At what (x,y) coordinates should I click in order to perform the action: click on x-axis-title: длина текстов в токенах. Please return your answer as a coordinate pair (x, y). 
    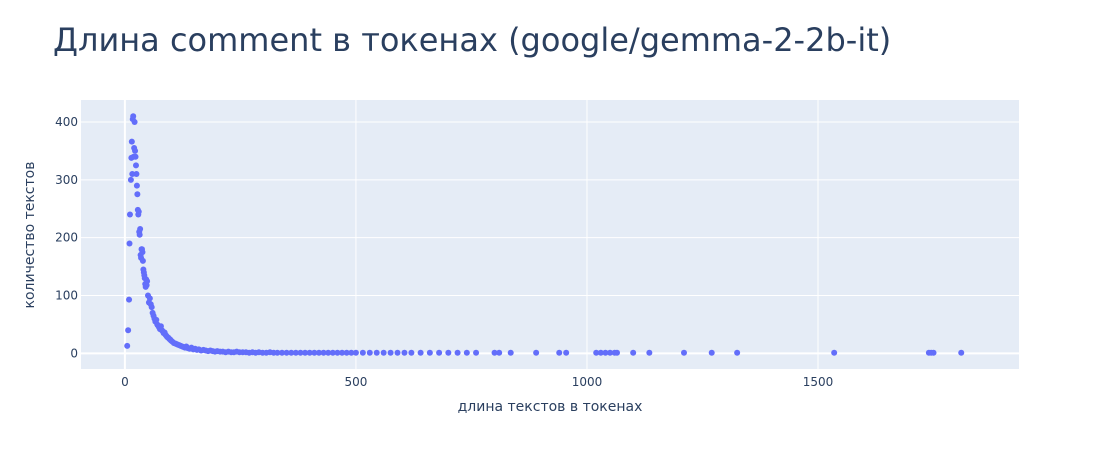
    Looking at the image, I should click on (550, 407).